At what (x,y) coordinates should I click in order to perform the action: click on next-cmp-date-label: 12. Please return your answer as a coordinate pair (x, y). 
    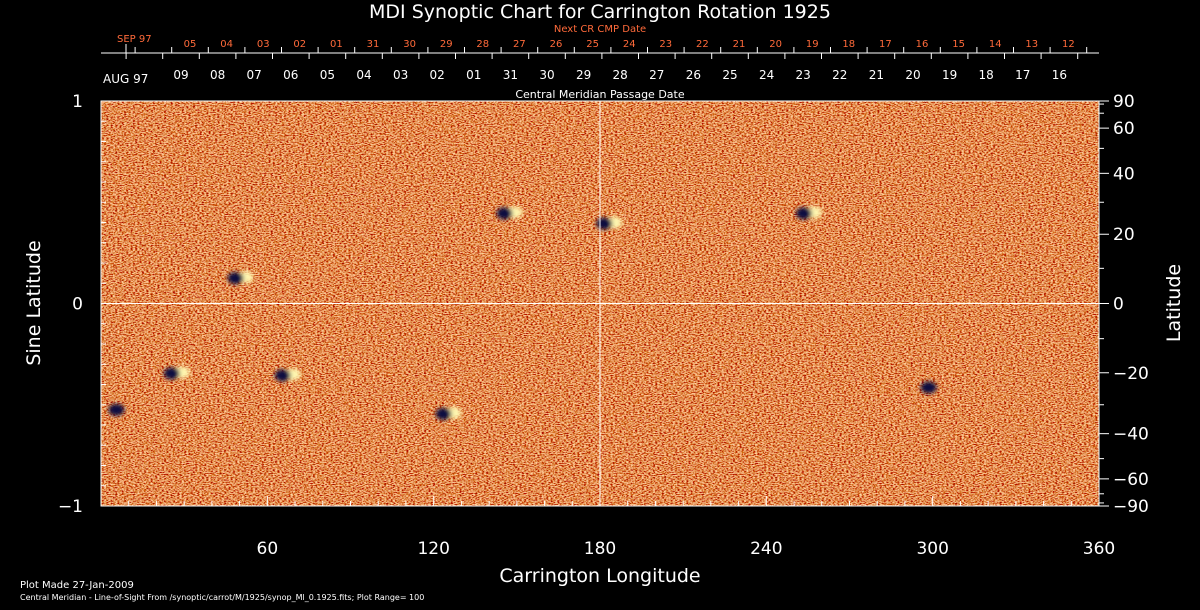
    Looking at the image, I should click on (1068, 44).